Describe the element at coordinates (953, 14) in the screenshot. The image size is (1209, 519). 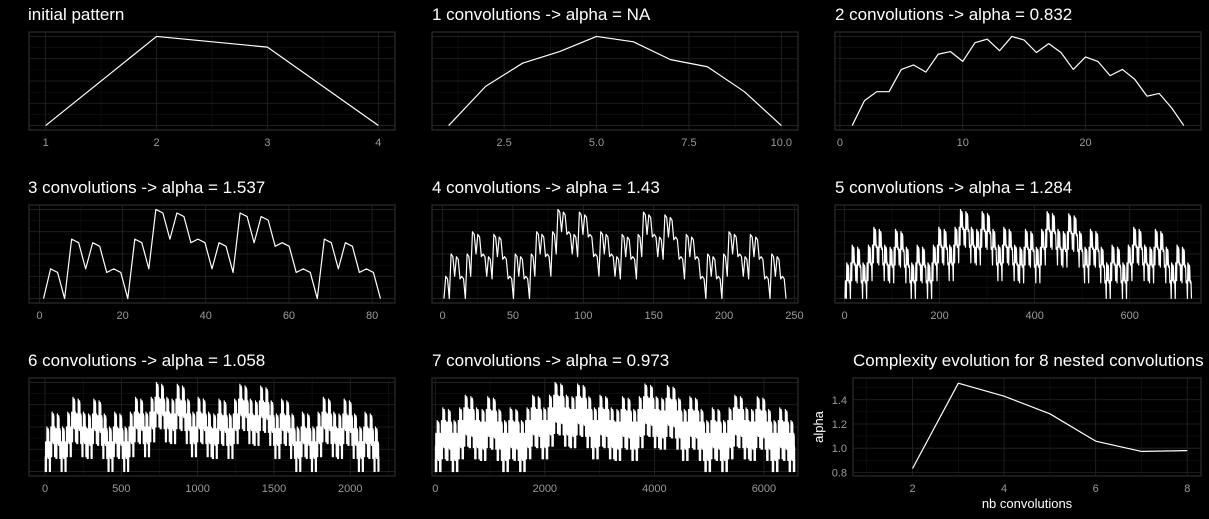
I see `chart-title: 2 convolutions -> alpha = 0.832` at that location.